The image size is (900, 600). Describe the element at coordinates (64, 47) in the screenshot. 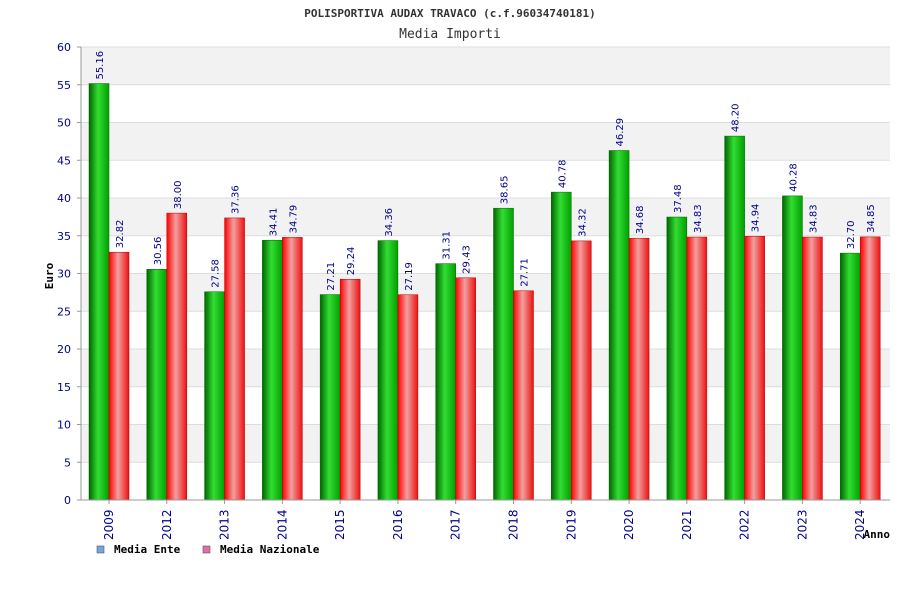

I see `y-tick-label: 60` at that location.